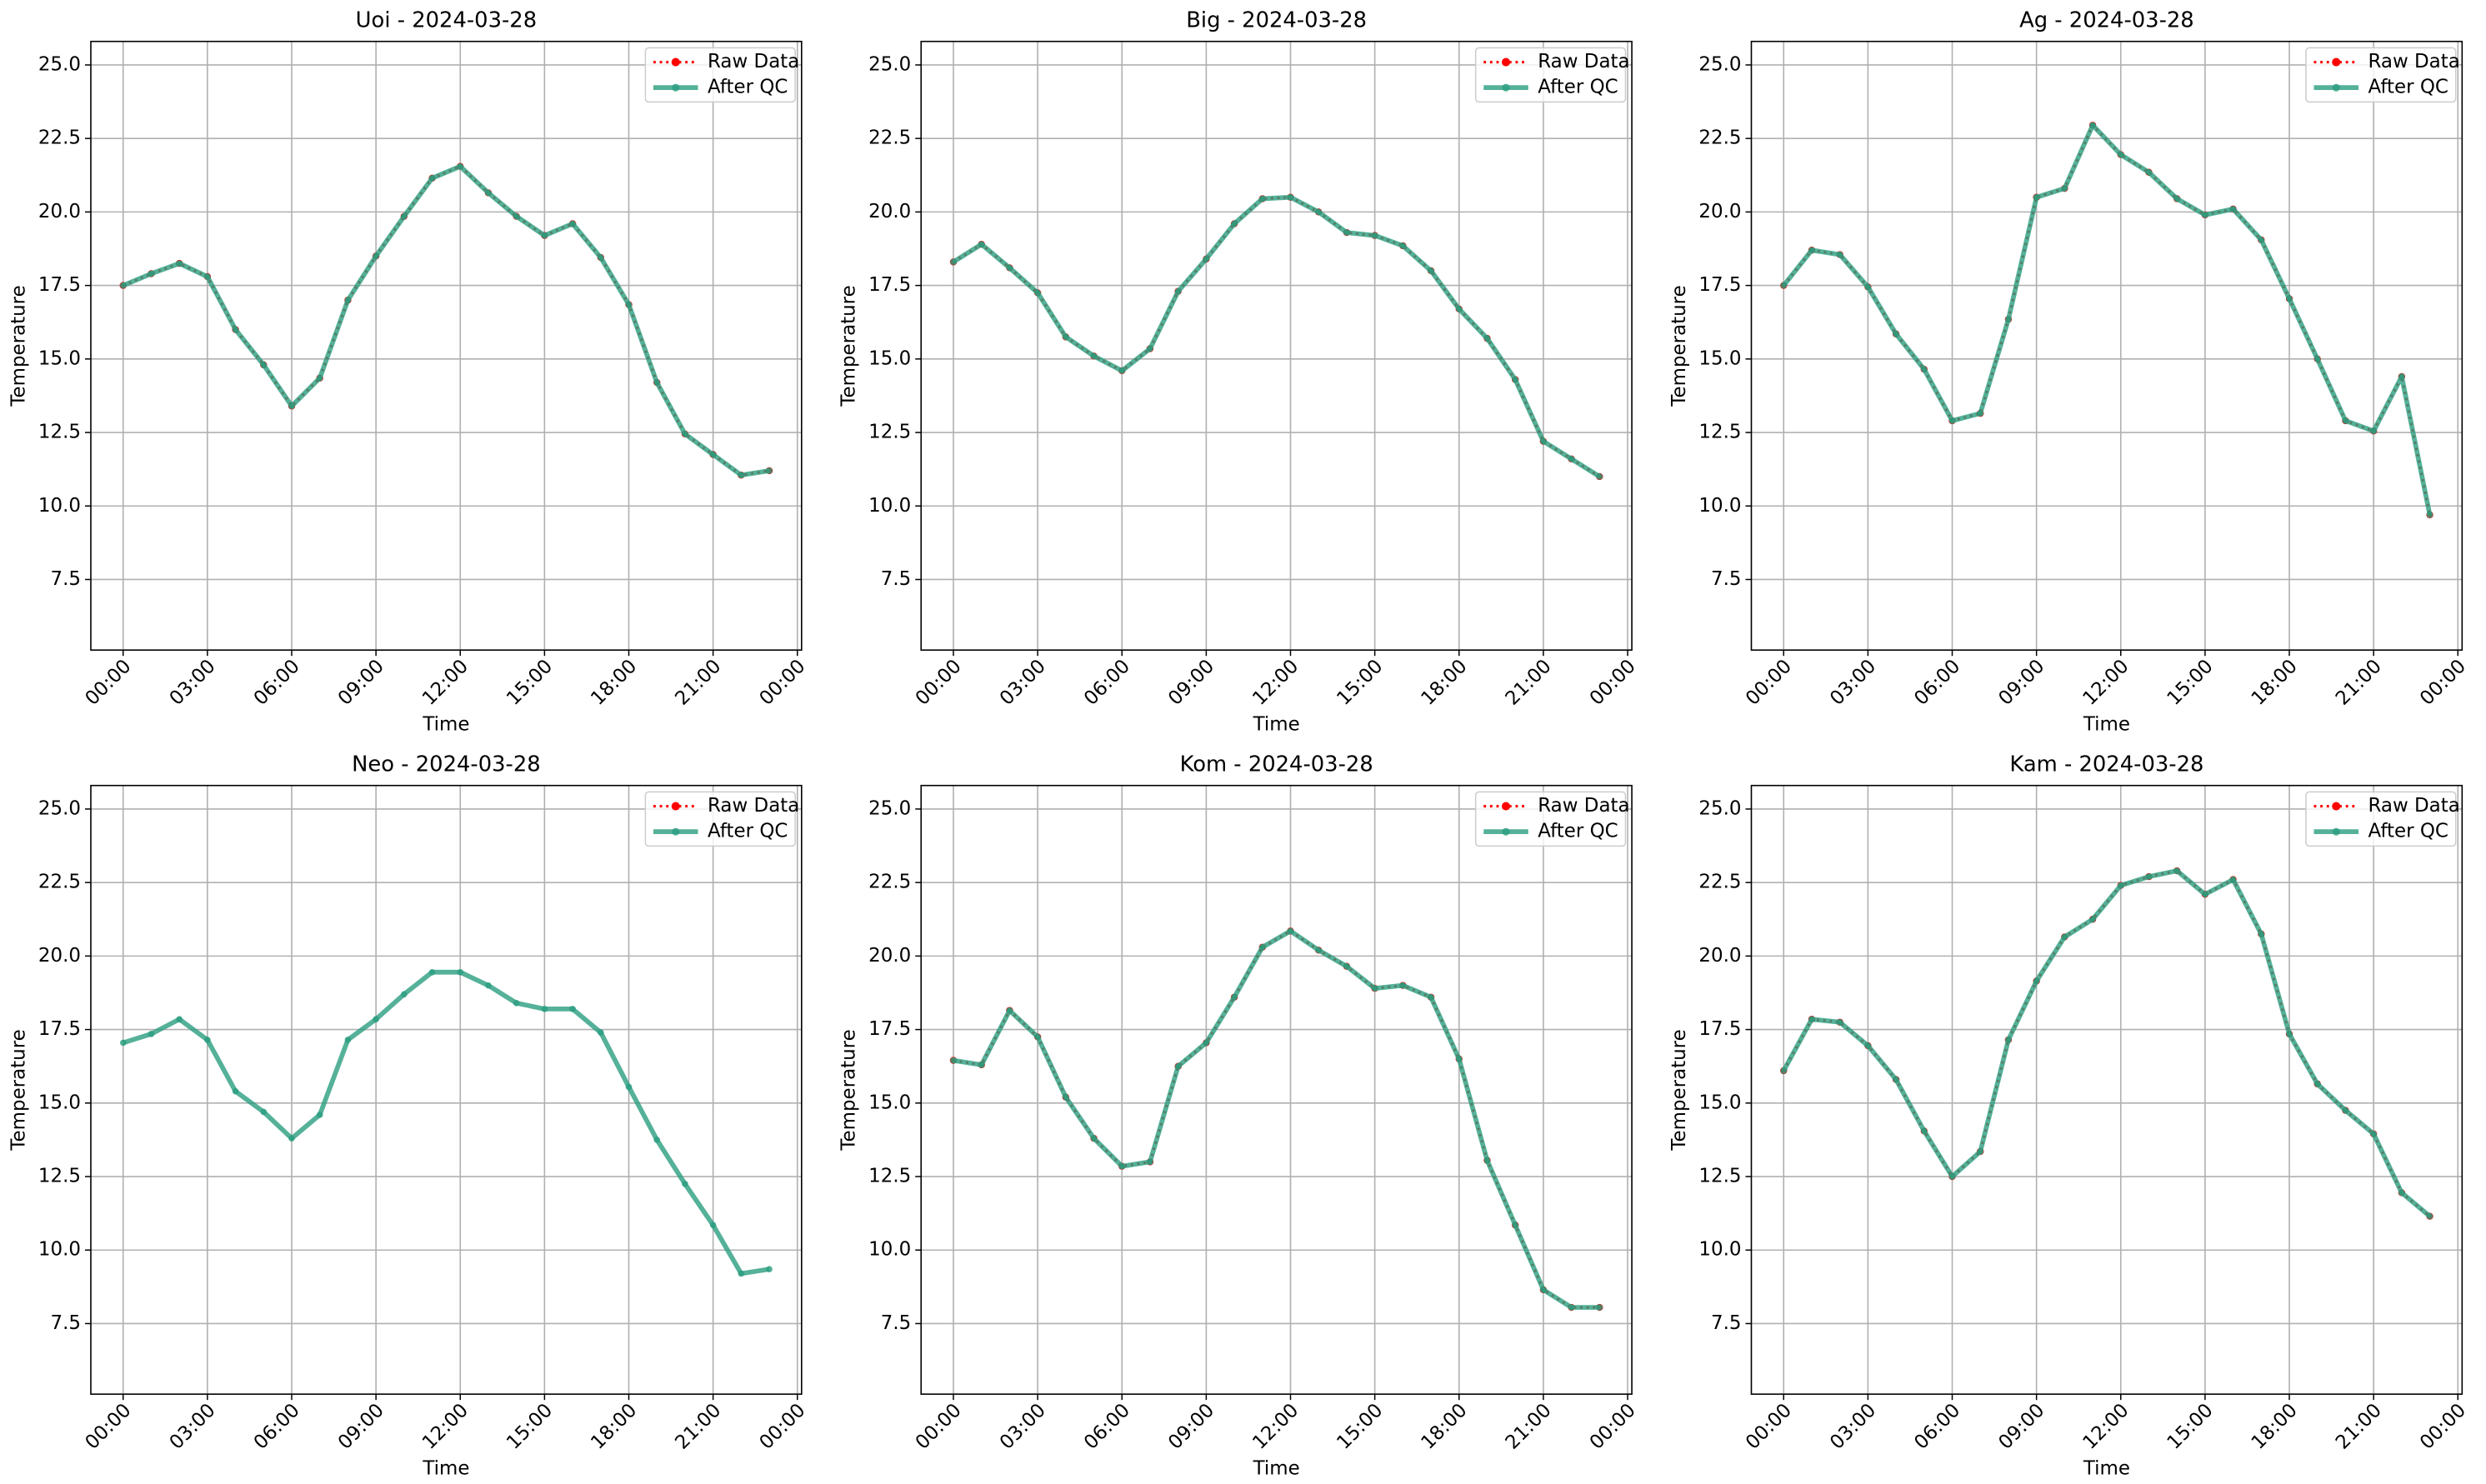 The image size is (2486, 1484). Describe the element at coordinates (698, 683) in the screenshot. I see `x-tick-label: 21:00` at that location.